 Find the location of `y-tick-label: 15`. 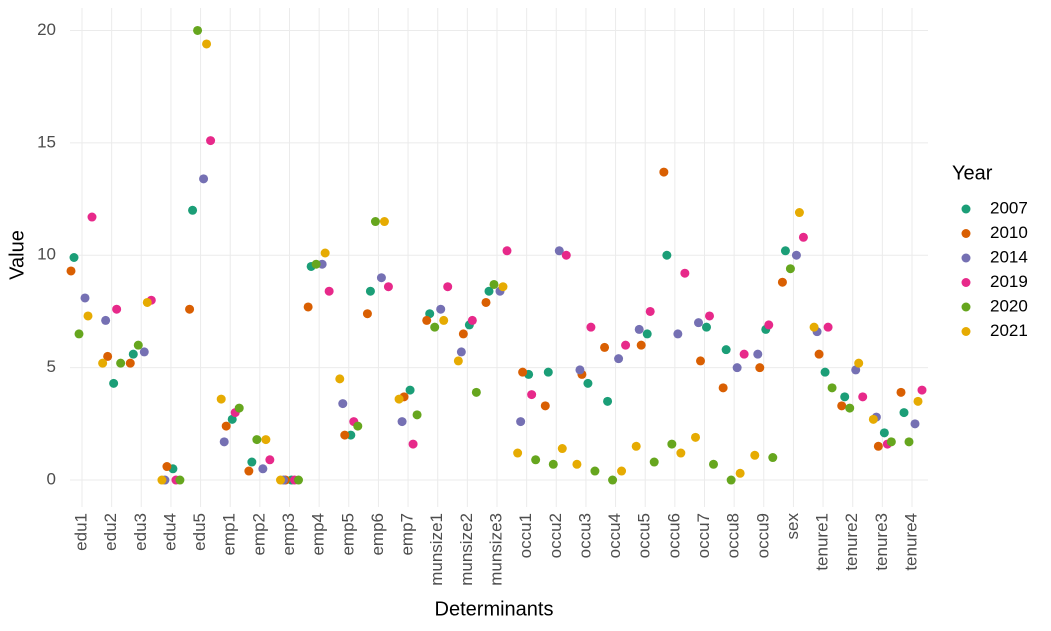

y-tick-label: 15 is located at coordinates (46, 141).